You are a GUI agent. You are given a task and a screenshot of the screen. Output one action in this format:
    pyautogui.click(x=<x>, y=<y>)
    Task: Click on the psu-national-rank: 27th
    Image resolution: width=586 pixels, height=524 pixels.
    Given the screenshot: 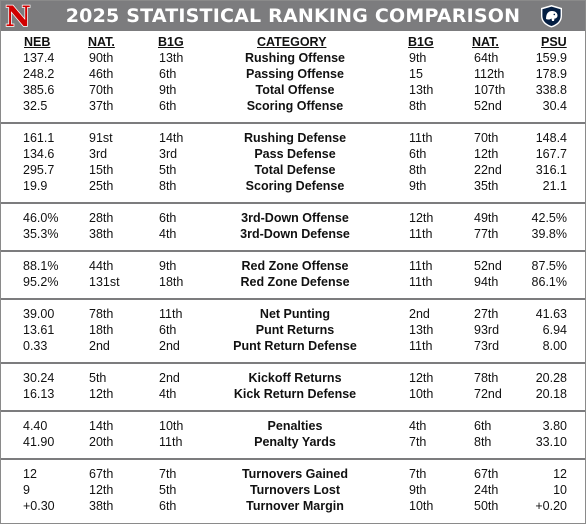 What is the action you would take?
    pyautogui.click(x=486, y=314)
    